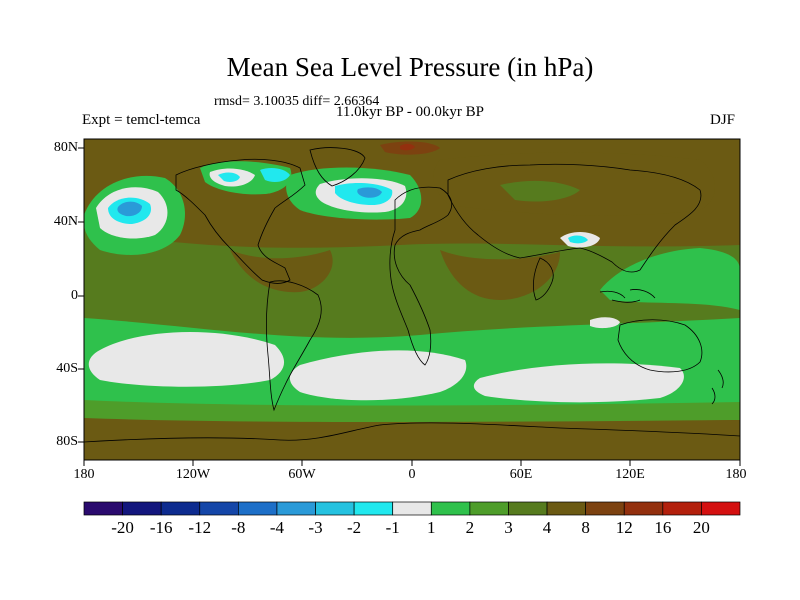 Image resolution: width=800 pixels, height=600 pixels. What do you see at coordinates (585, 527) in the screenshot?
I see `colorbar-label: 8` at bounding box center [585, 527].